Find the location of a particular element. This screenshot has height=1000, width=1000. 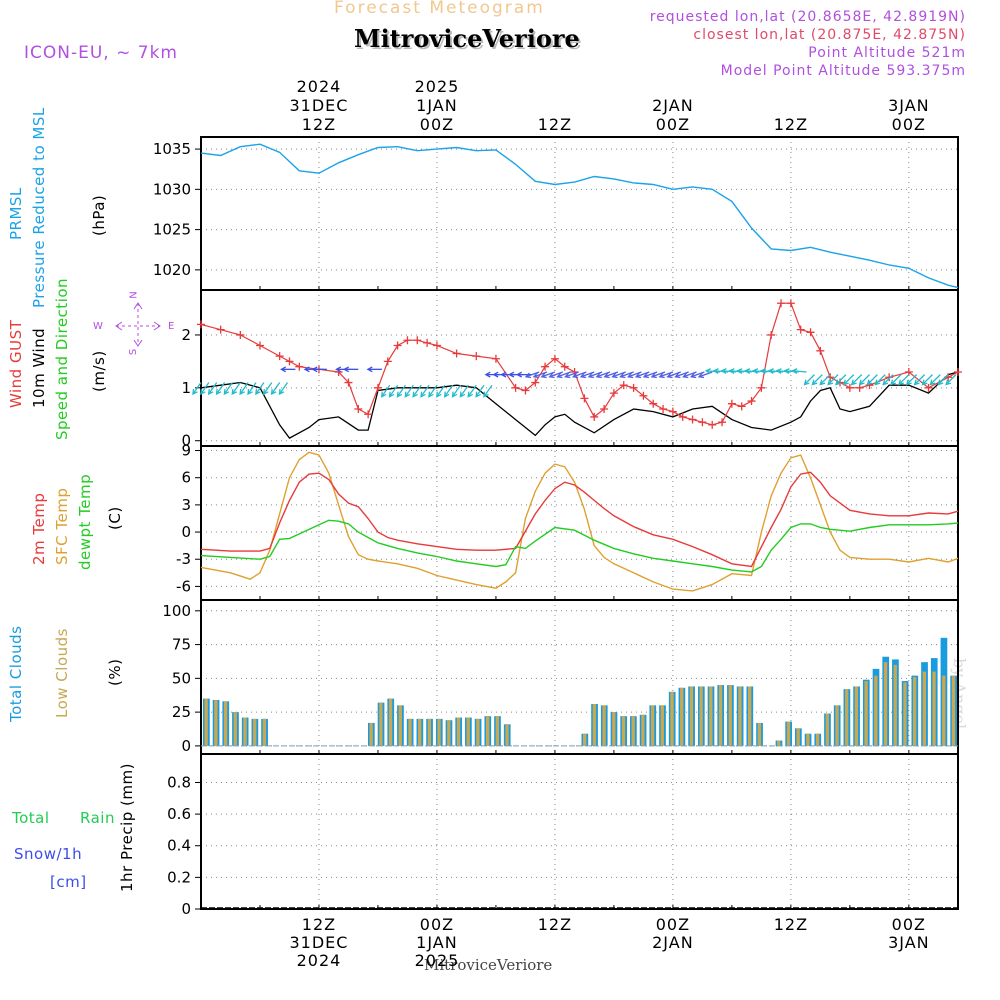

y-tick-label: 75 is located at coordinates (181, 645).